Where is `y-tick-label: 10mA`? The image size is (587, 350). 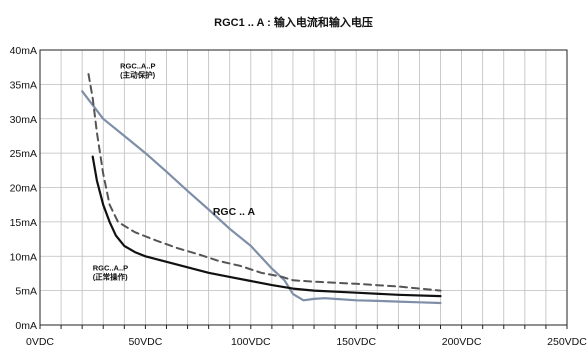 y-tick-label: 10mA is located at coordinates (23, 257).